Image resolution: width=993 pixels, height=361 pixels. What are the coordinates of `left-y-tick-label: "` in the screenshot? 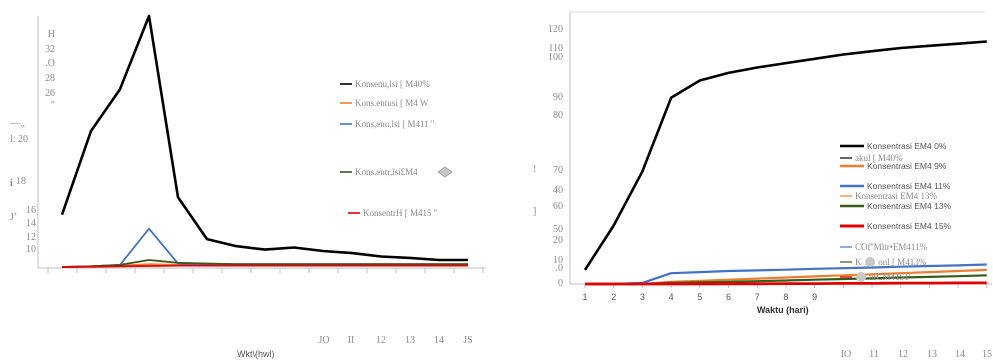 It's located at (53, 105).